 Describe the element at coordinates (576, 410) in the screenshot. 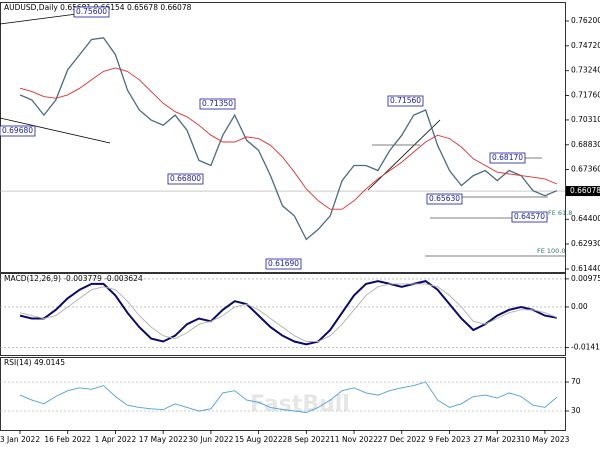

I see `y-tick-label: 30` at that location.